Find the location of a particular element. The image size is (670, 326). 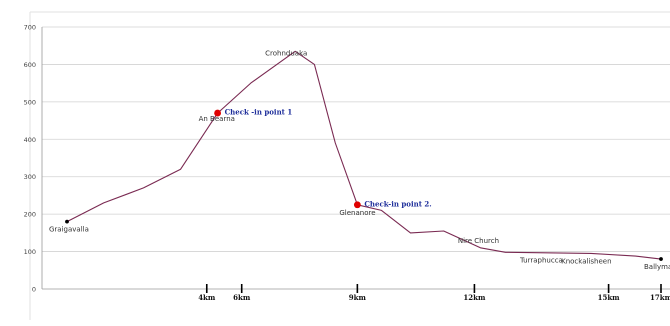

y-tick-label-300: 300 is located at coordinates (30, 177).